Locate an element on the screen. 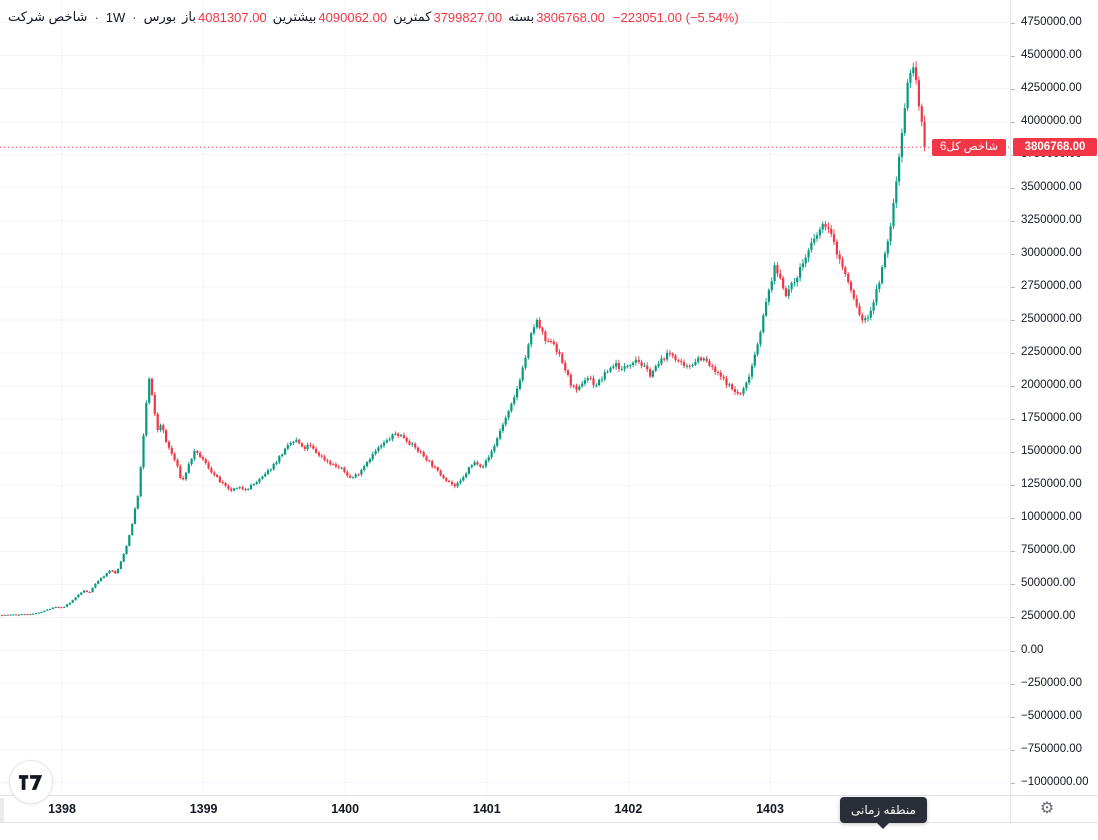 Image resolution: width=1098 pixels, height=840 pixels. axis-corner is located at coordinates (1054, 808).